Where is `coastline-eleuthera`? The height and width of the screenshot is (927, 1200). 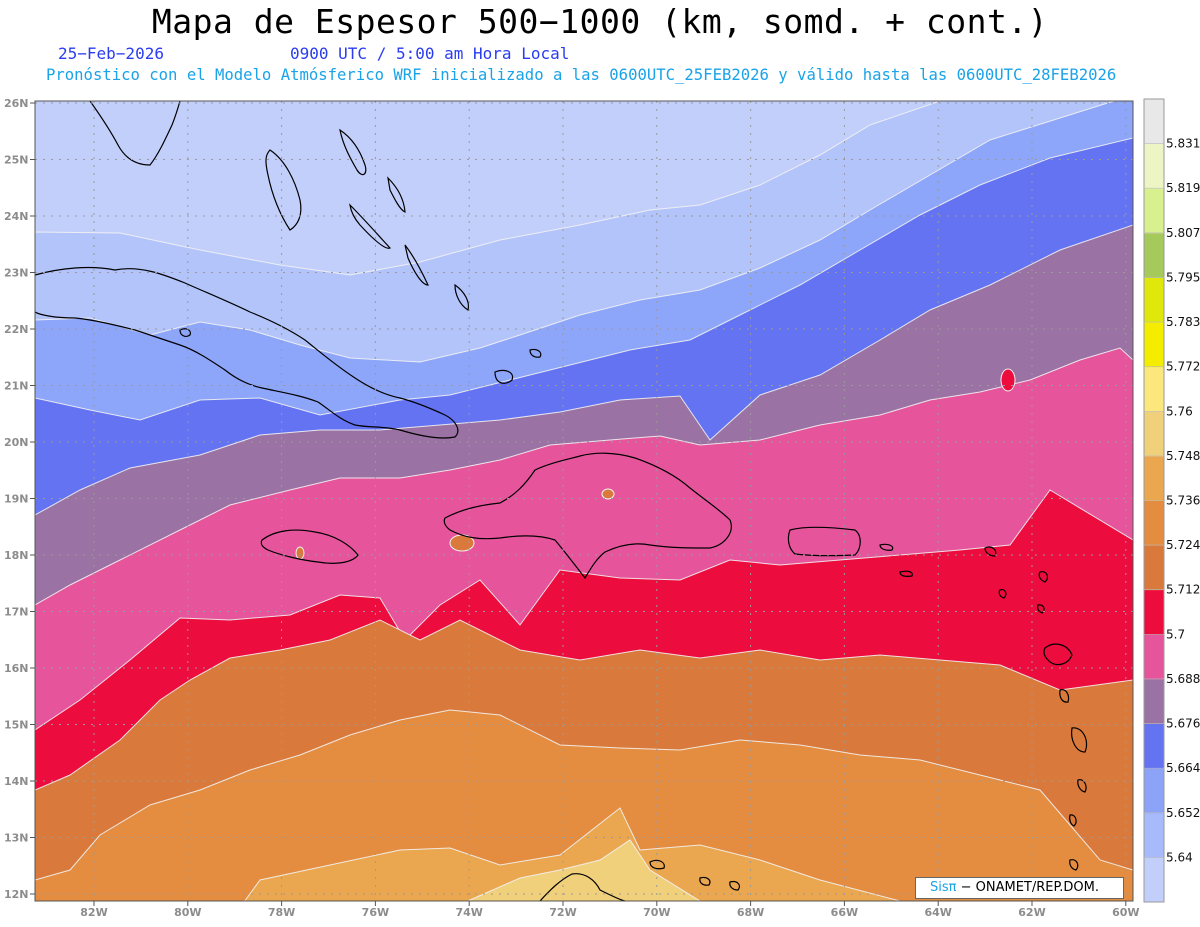
coastline-eleuthera is located at coordinates (353, 152).